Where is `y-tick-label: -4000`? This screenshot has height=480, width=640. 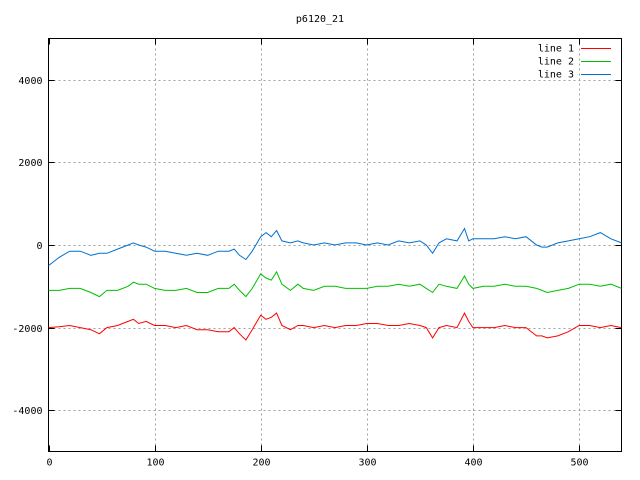 y-tick-label: -4000 is located at coordinates (27, 411).